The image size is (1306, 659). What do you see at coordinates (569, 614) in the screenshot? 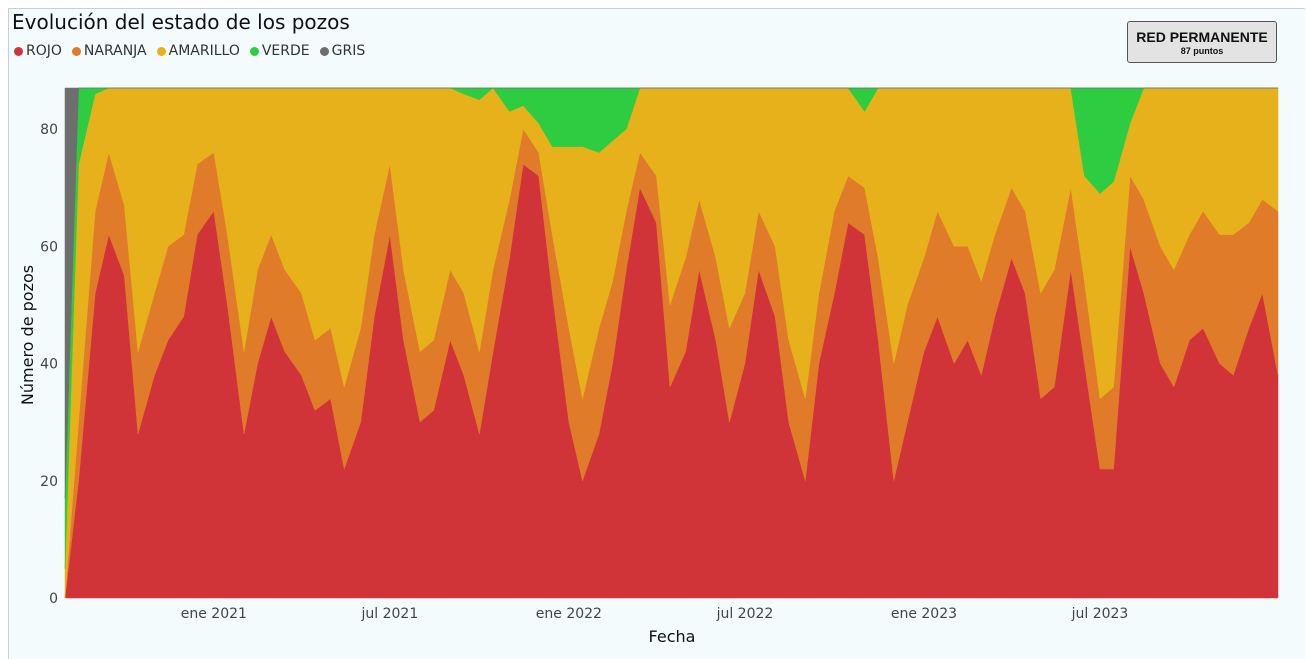
I see `x-tick-label: ene 2022` at bounding box center [569, 614].